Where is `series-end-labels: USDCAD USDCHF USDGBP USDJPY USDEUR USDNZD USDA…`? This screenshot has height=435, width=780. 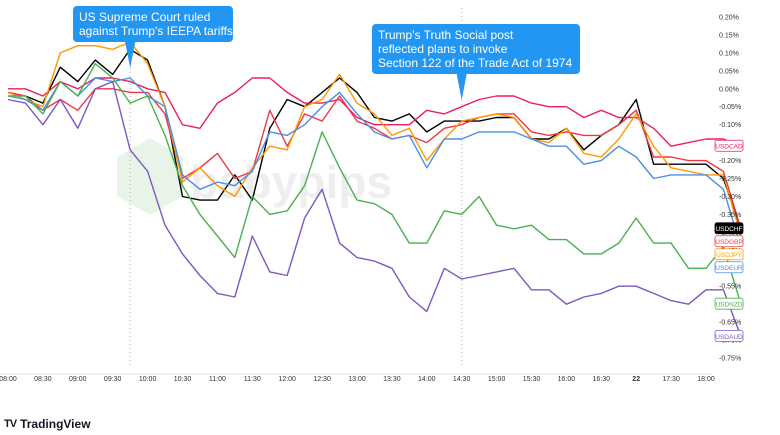
series-end-labels: USDCAD USDCHF USDGBP USDJPY USDEUR USDNZD USDA… is located at coordinates (729, 240).